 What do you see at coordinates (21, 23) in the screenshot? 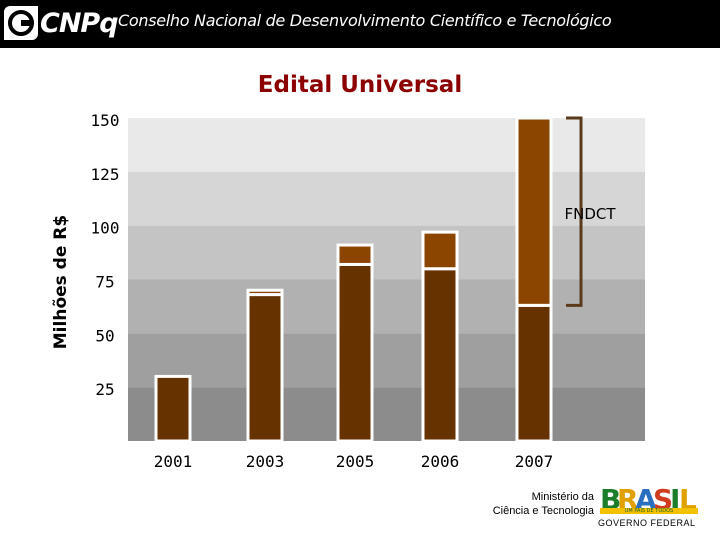
I see `cnpq-emblem-icon` at bounding box center [21, 23].